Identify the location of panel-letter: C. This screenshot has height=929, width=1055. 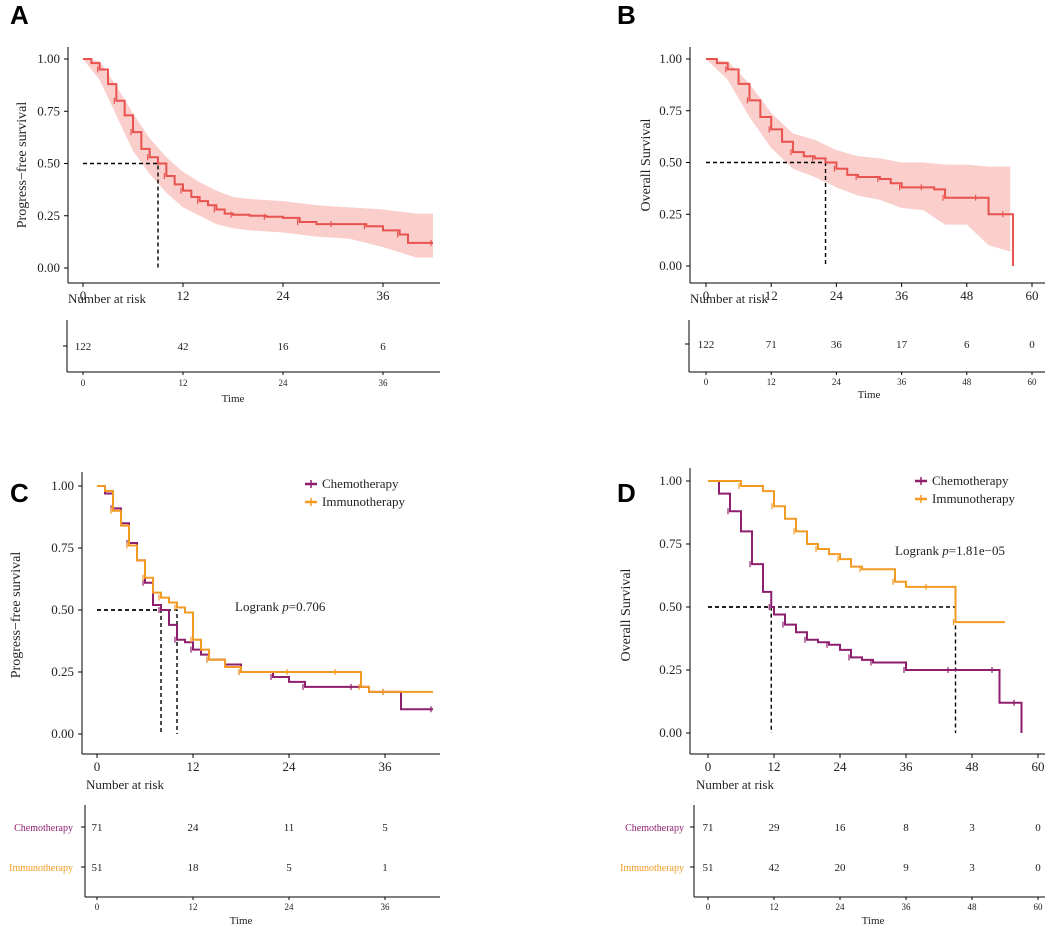
(19, 493).